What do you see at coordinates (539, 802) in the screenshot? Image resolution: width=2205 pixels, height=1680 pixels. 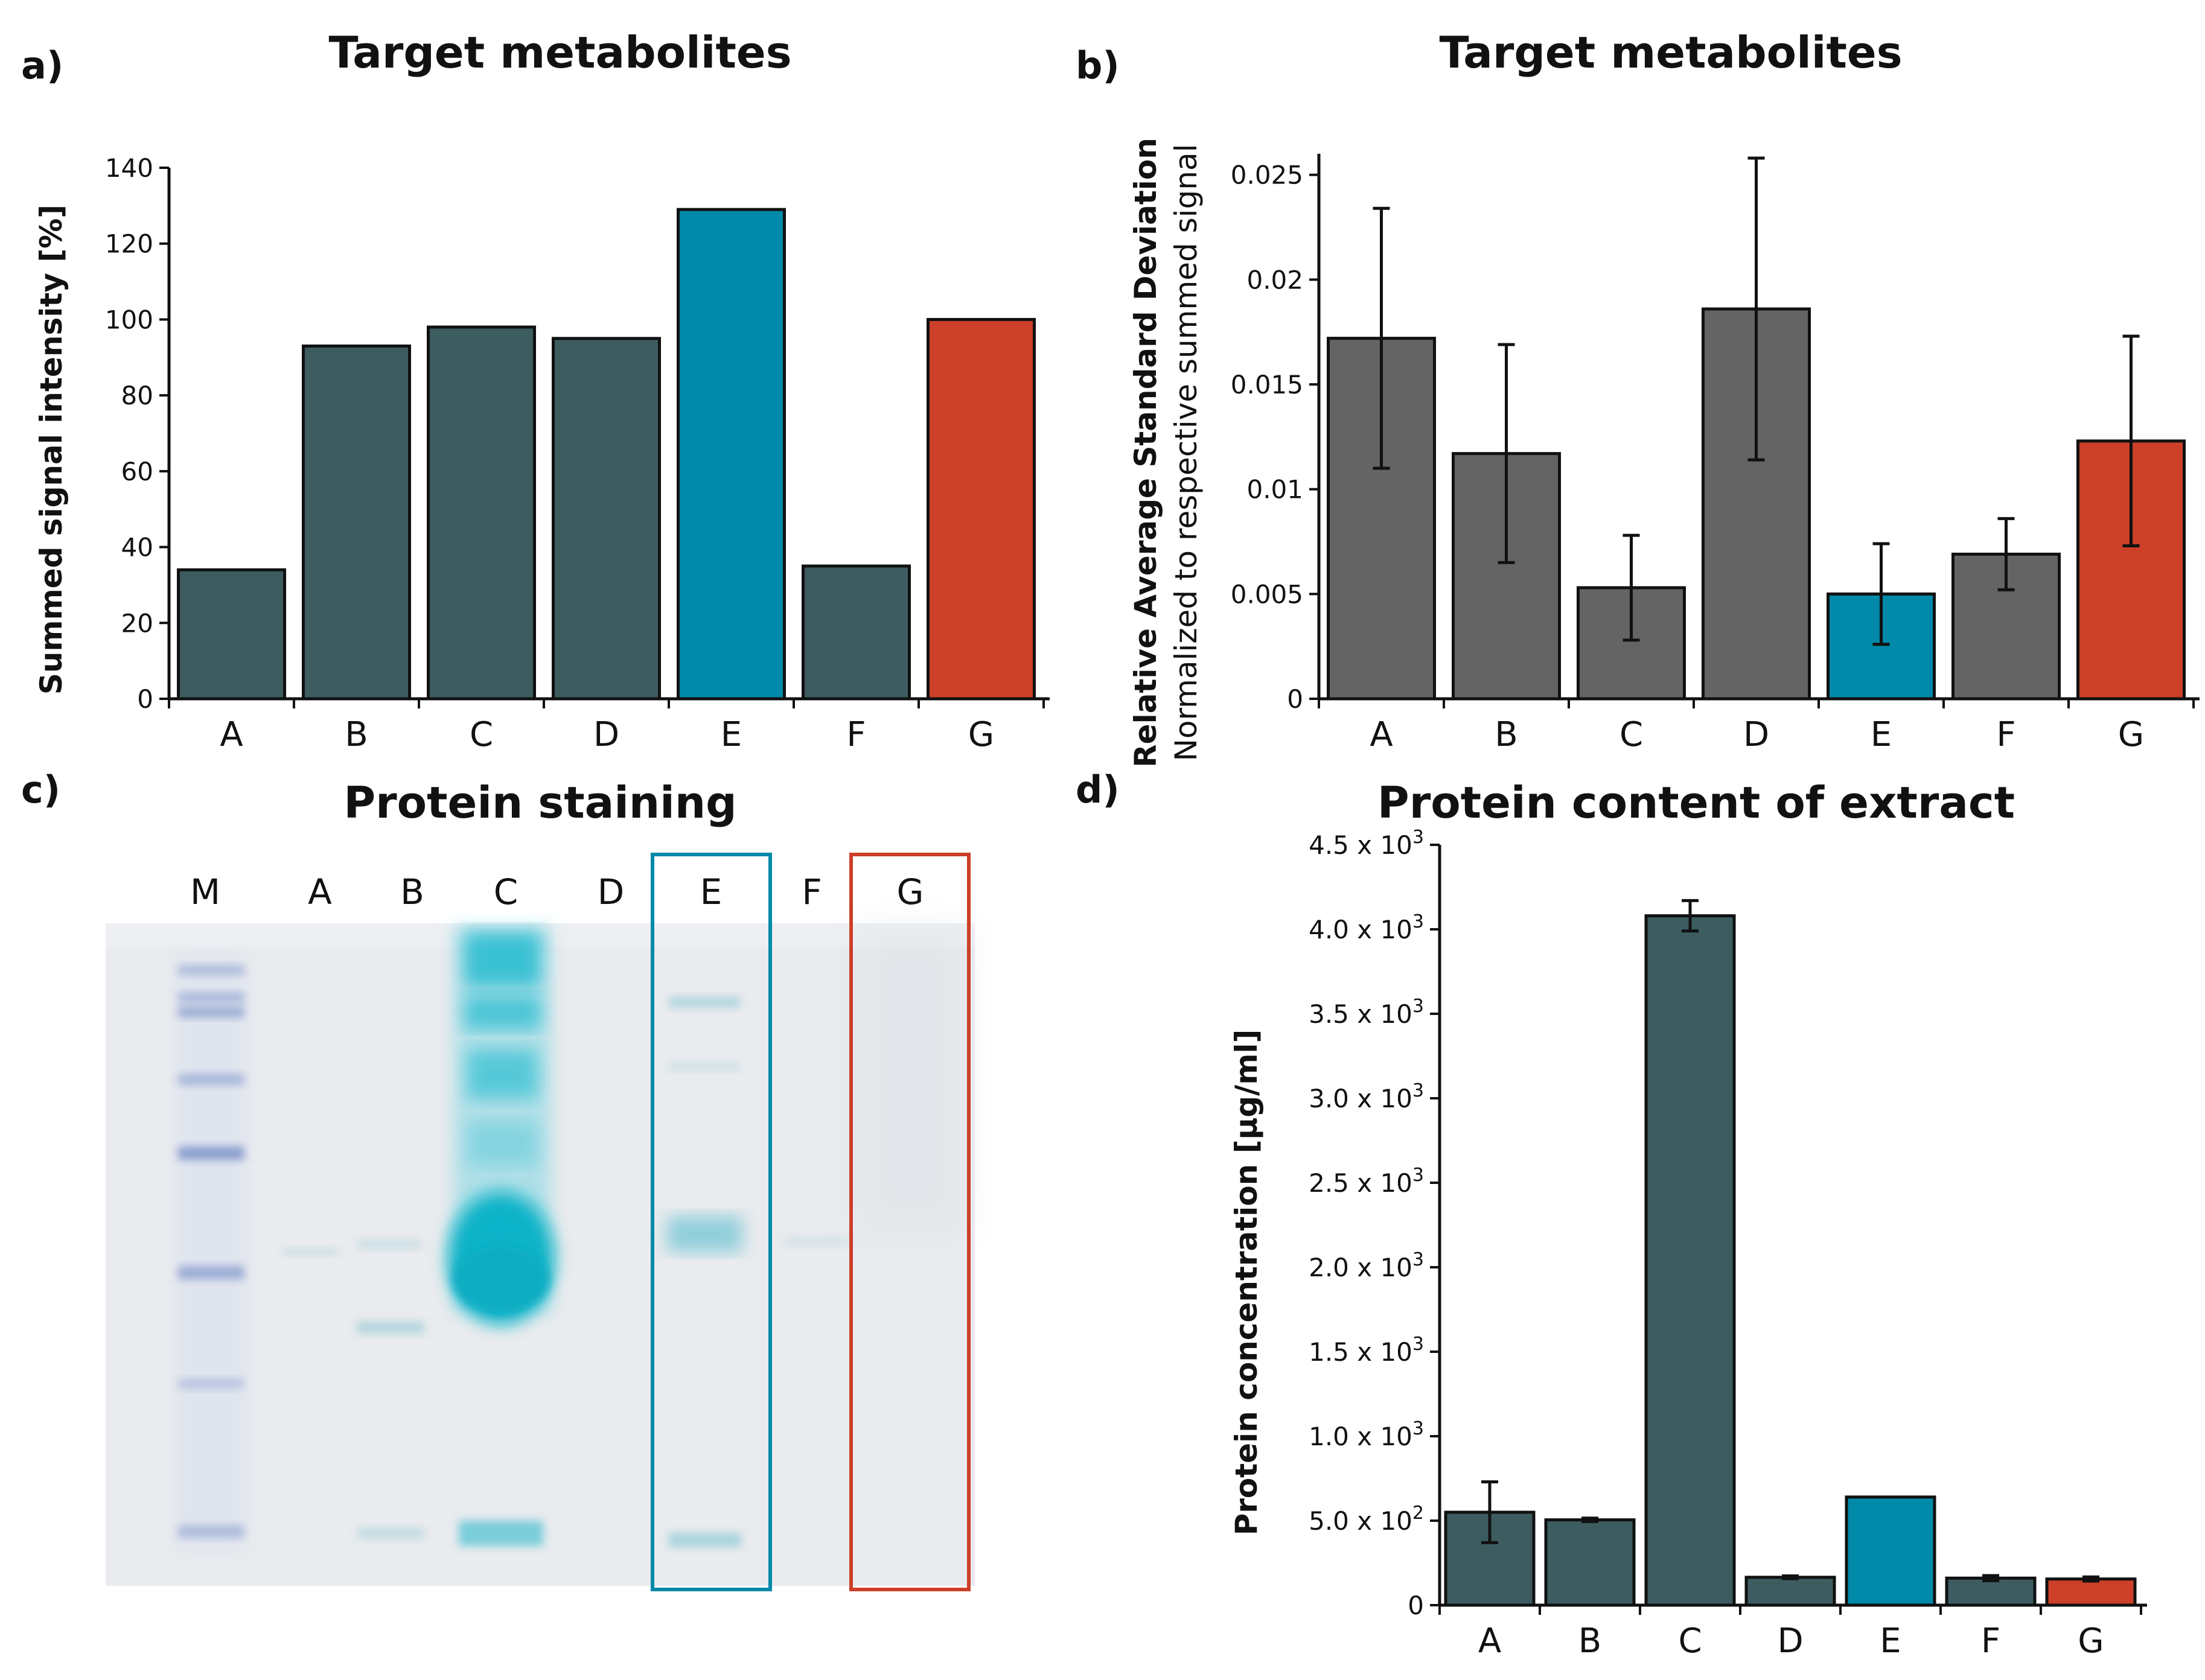 I see `panel-c-title: Protein staining` at bounding box center [539, 802].